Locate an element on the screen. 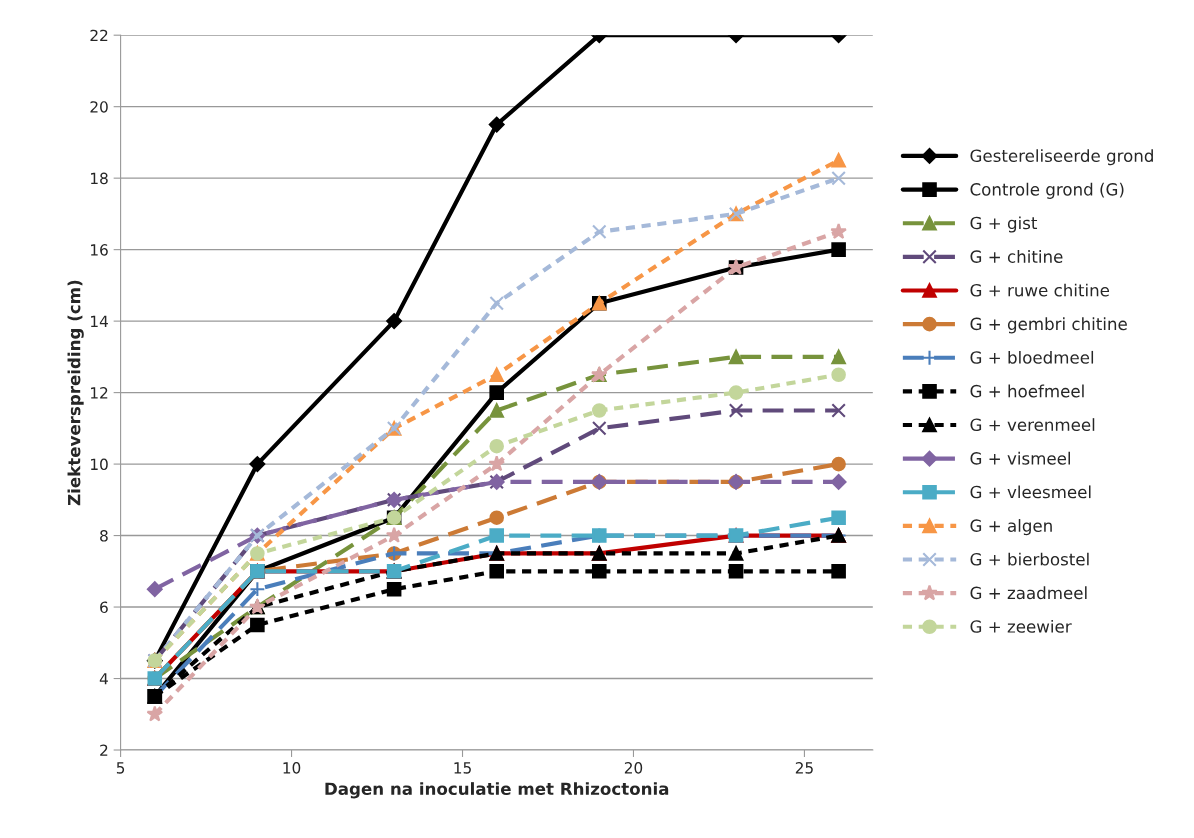 This screenshot has height=838, width=1194. legend-label: G + algen is located at coordinates (1011, 527).